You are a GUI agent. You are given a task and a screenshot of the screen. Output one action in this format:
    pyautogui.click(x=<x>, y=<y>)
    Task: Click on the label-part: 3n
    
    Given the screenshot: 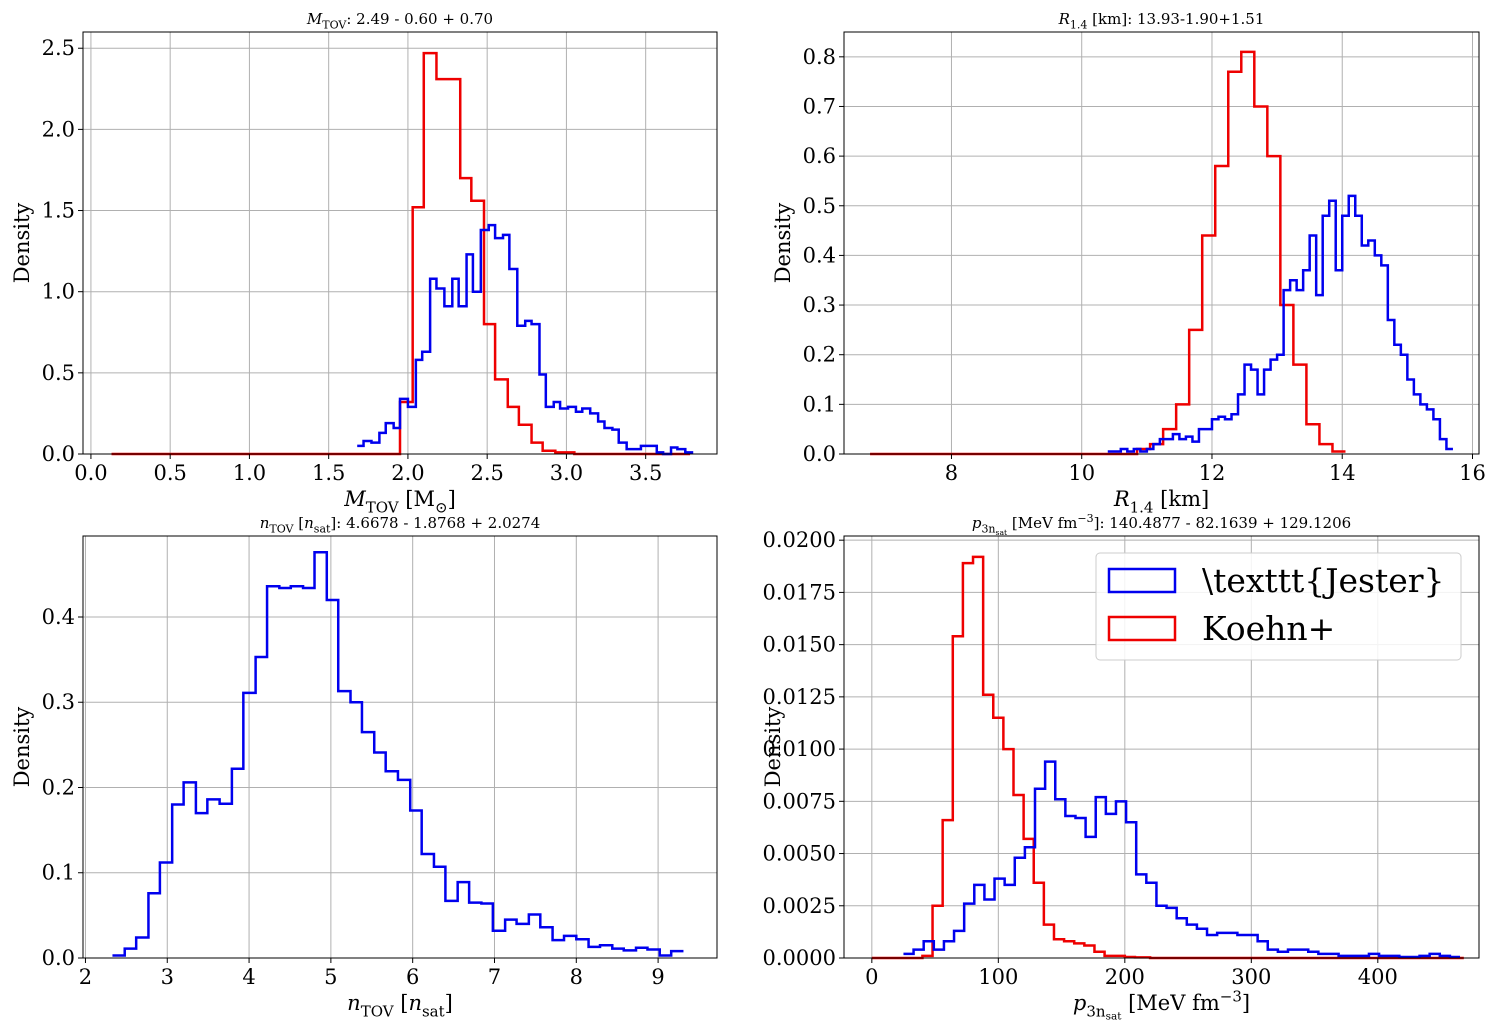 What is the action you would take?
    pyautogui.click(x=988, y=529)
    